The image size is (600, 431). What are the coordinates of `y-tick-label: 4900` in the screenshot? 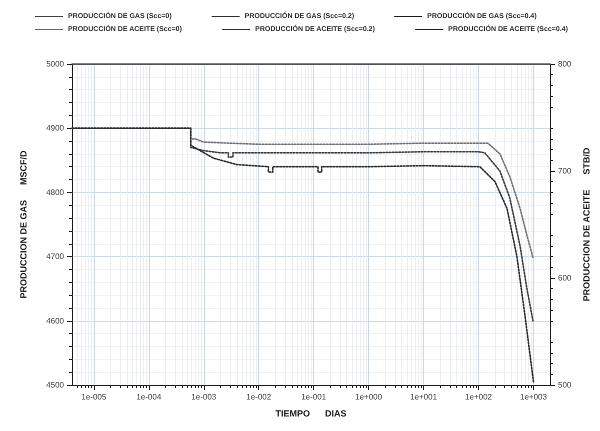 It's located at (55, 128).